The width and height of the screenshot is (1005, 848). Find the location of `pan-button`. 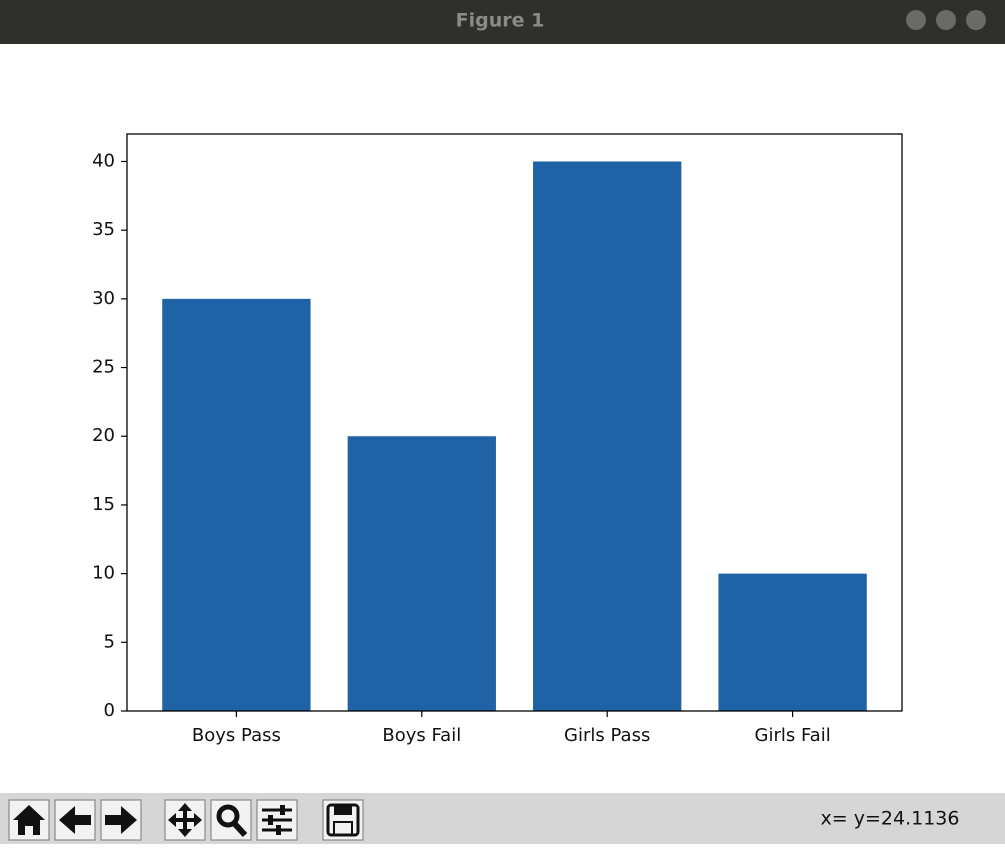

pan-button is located at coordinates (185, 820).